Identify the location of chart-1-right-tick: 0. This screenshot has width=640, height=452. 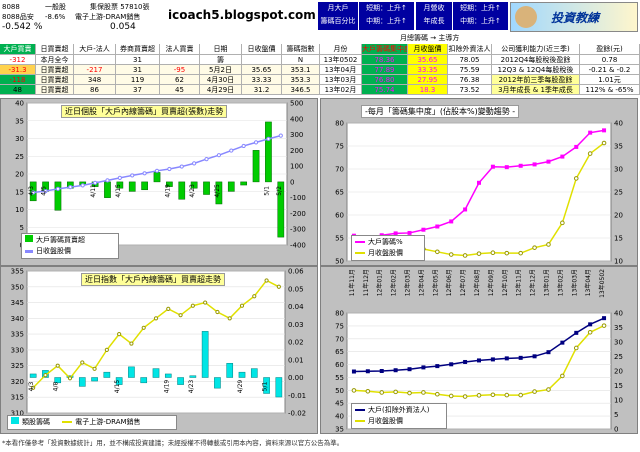
(292, 182).